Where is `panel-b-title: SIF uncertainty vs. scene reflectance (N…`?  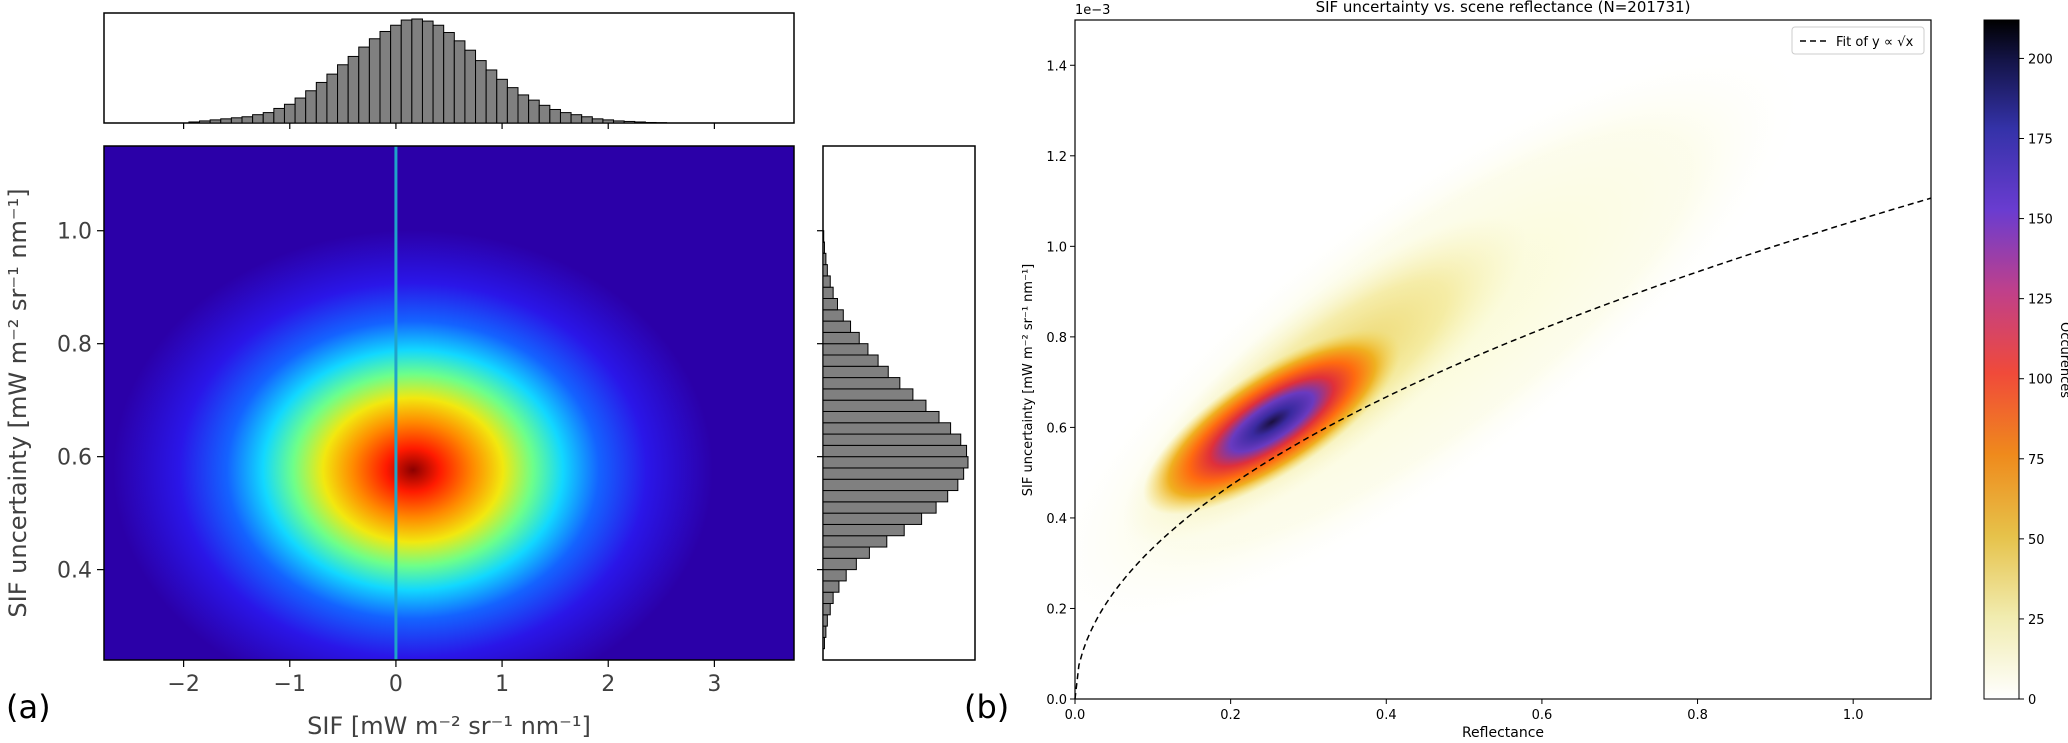 panel-b-title: SIF uncertainty vs. scene reflectance (N… is located at coordinates (1503, 8).